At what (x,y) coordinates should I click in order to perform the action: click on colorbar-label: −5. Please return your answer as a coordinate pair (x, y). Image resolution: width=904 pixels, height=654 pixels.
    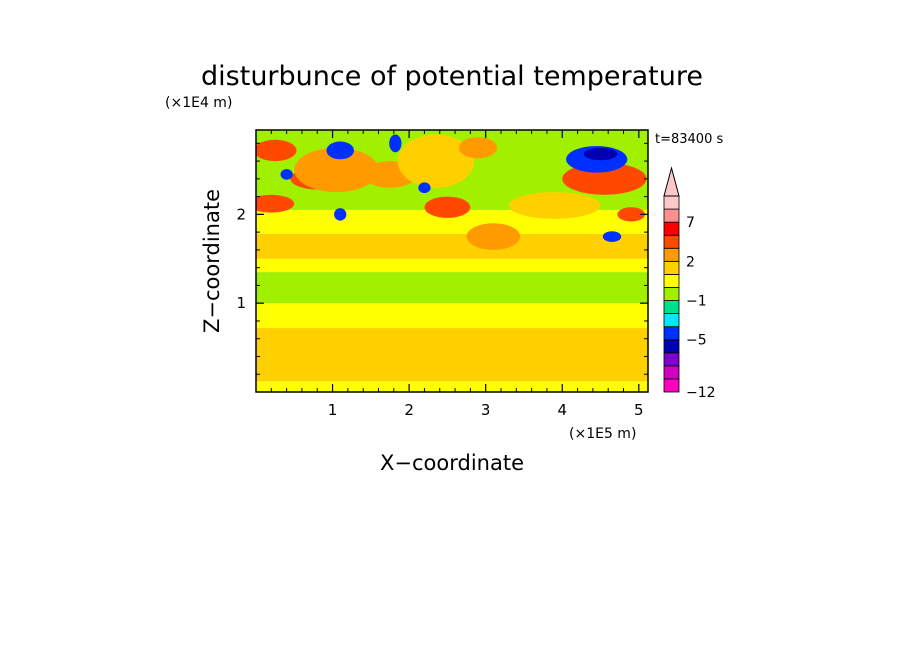
    Looking at the image, I should click on (696, 341).